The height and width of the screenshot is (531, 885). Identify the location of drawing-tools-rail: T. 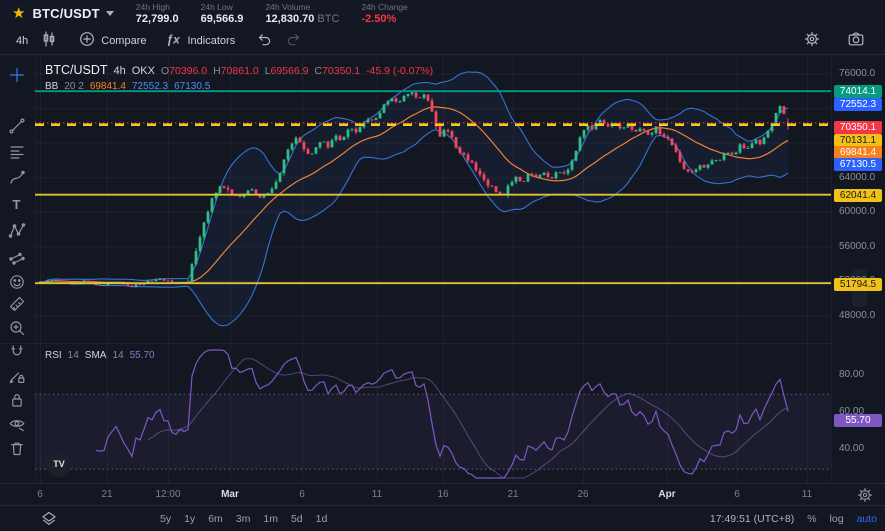
(18, 280).